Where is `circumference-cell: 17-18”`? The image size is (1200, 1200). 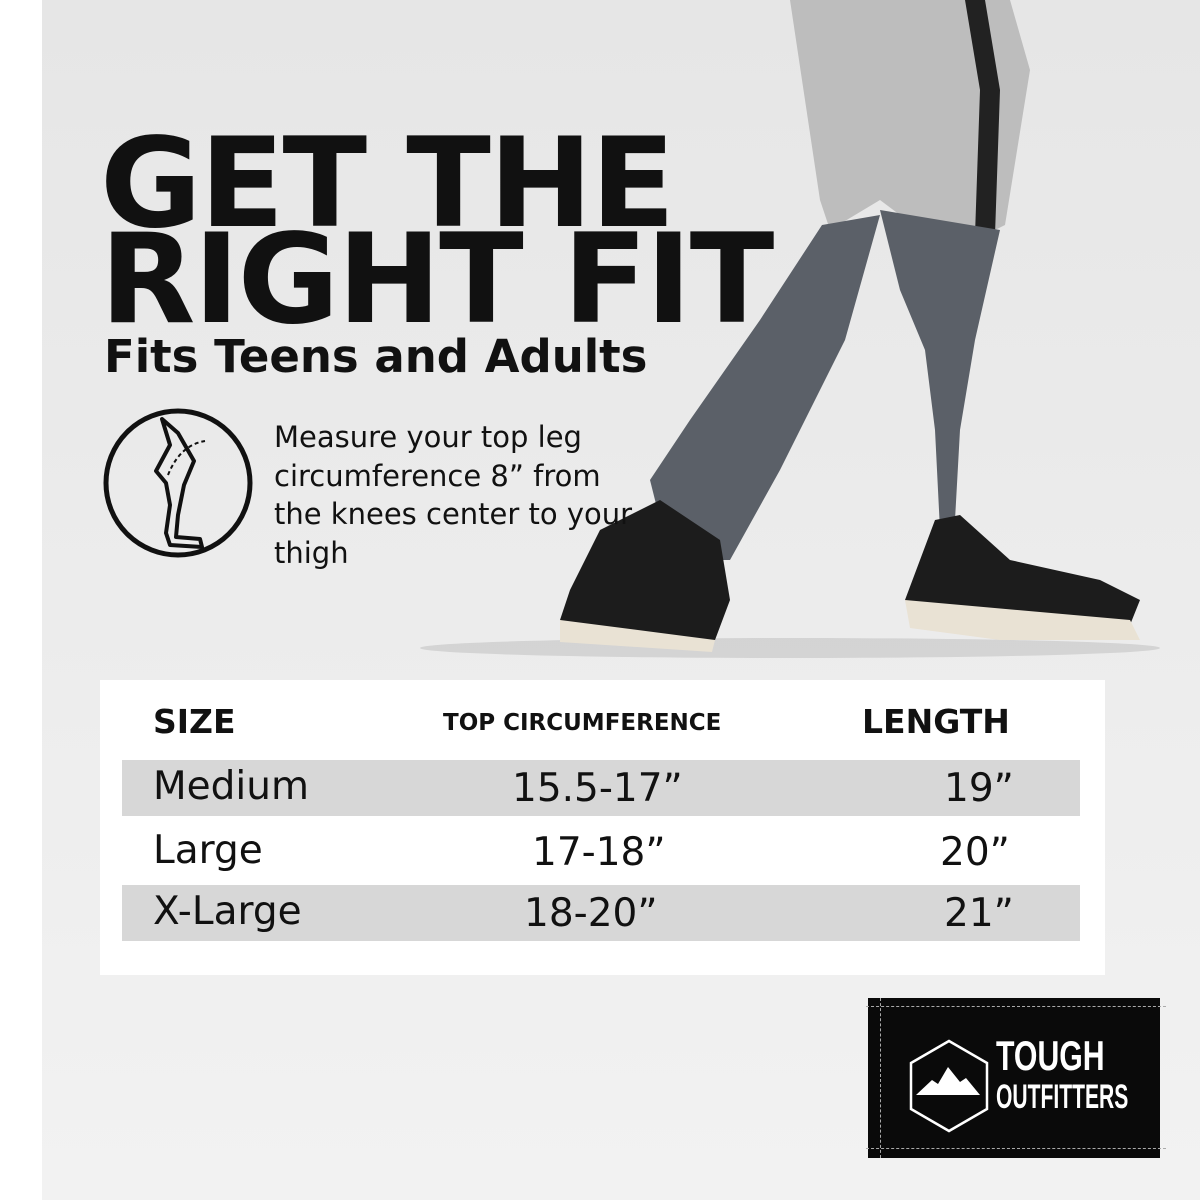
circumference-cell: 17-18” is located at coordinates (599, 852).